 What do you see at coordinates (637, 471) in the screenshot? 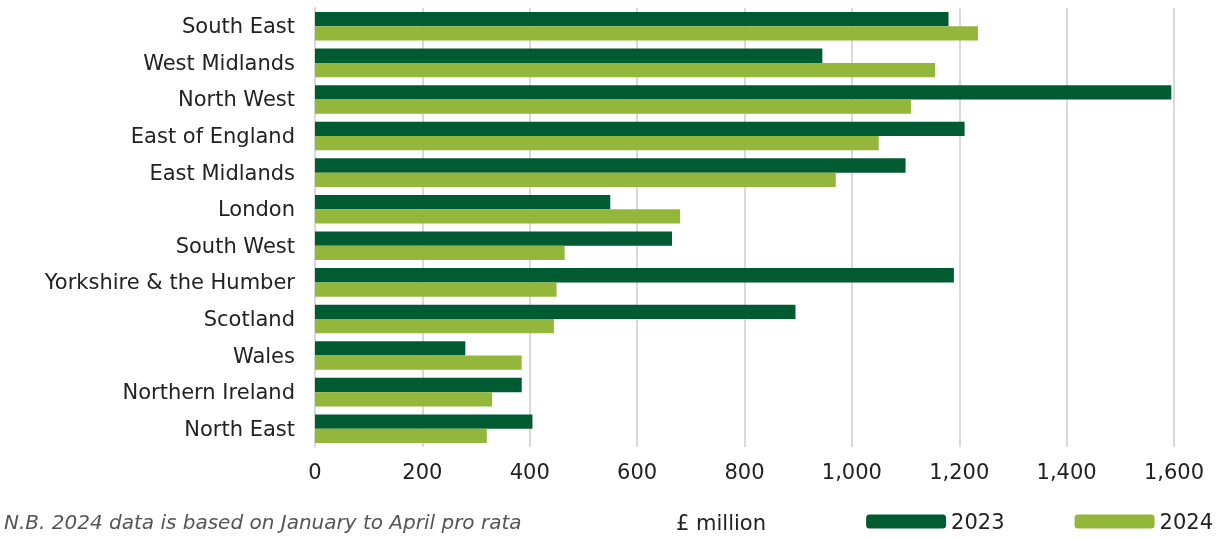
I see `x-tick-label: 600` at bounding box center [637, 471].